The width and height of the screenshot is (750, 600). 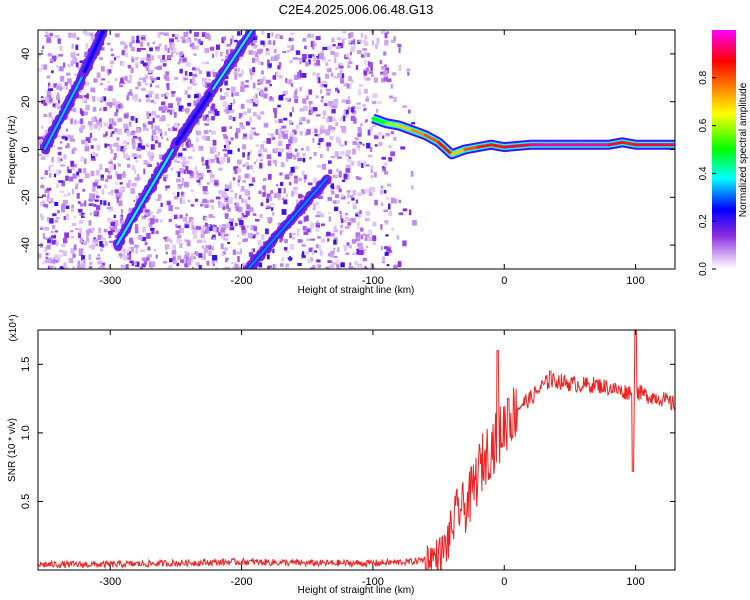 What do you see at coordinates (373, 281) in the screenshot?
I see `x-tick-label: -100` at bounding box center [373, 281].